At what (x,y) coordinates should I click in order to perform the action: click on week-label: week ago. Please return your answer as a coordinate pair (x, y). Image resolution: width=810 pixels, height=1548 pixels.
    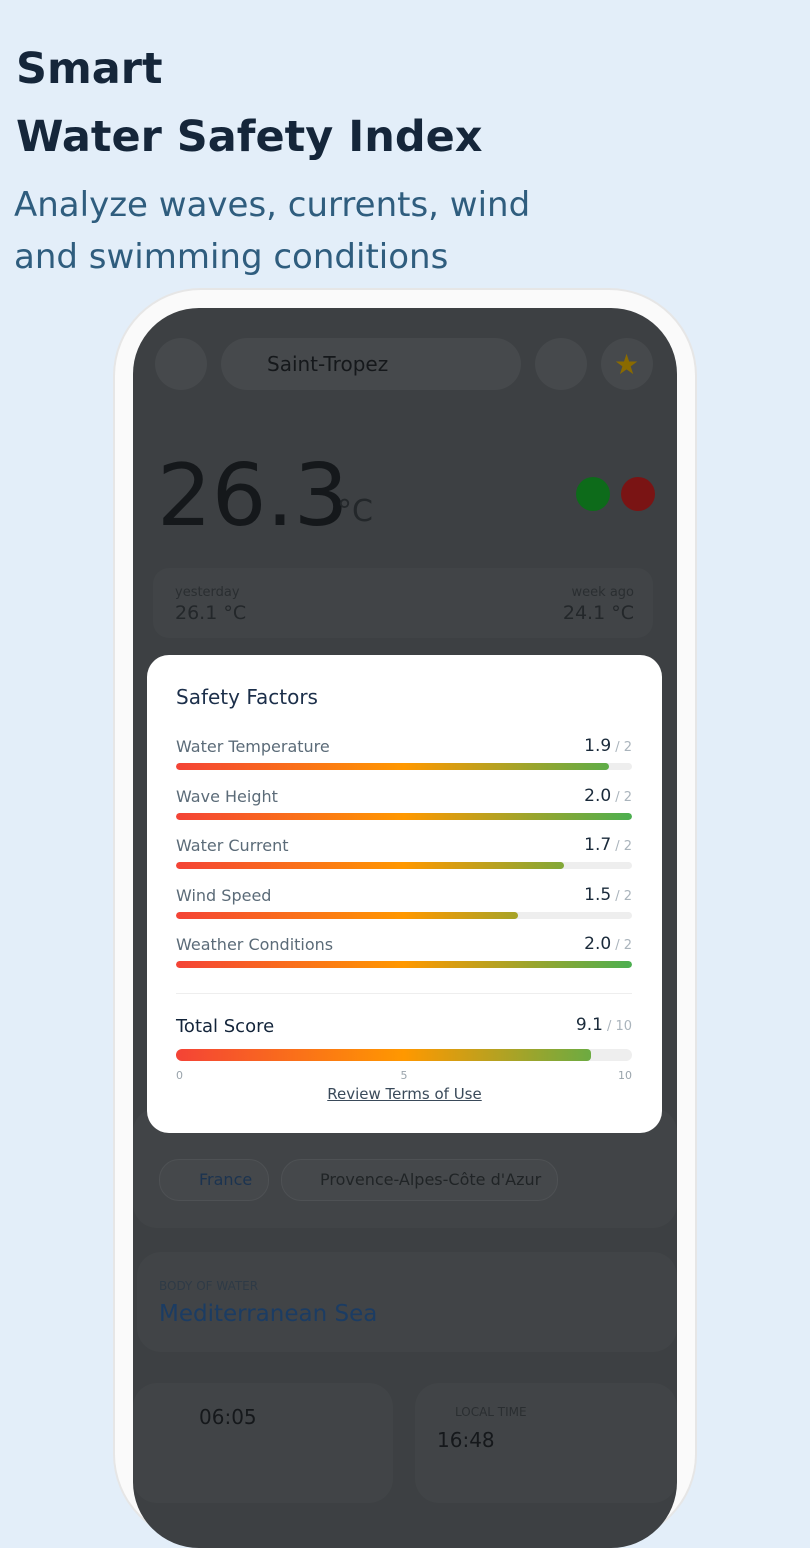
    Looking at the image, I should click on (602, 592).